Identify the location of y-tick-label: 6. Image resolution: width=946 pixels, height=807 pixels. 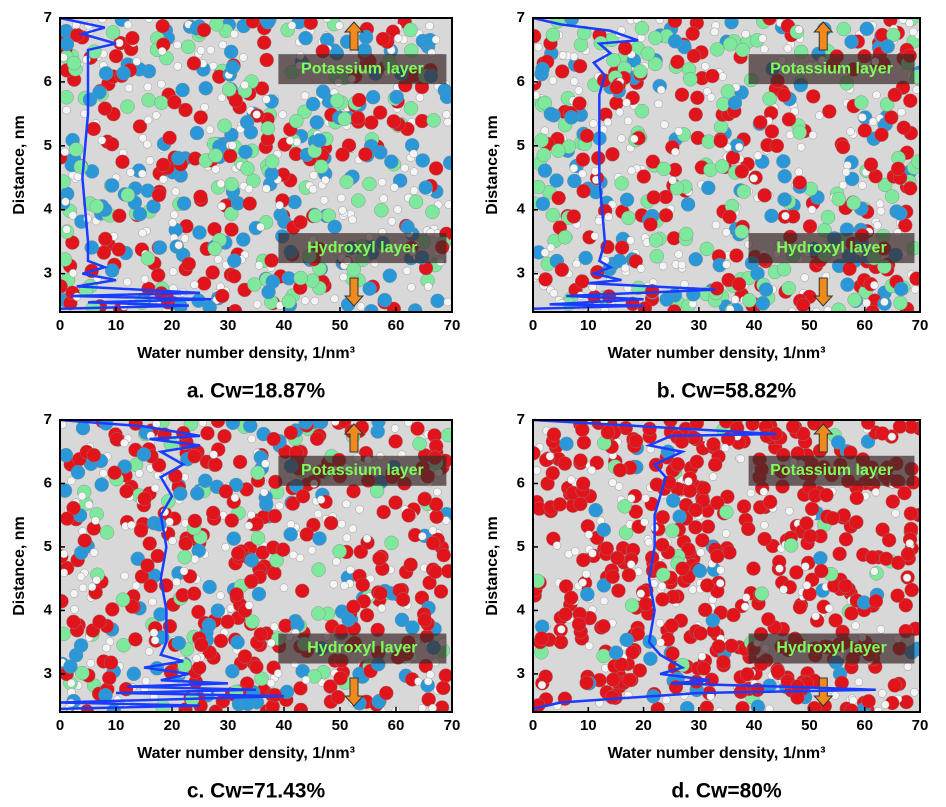
(48, 482).